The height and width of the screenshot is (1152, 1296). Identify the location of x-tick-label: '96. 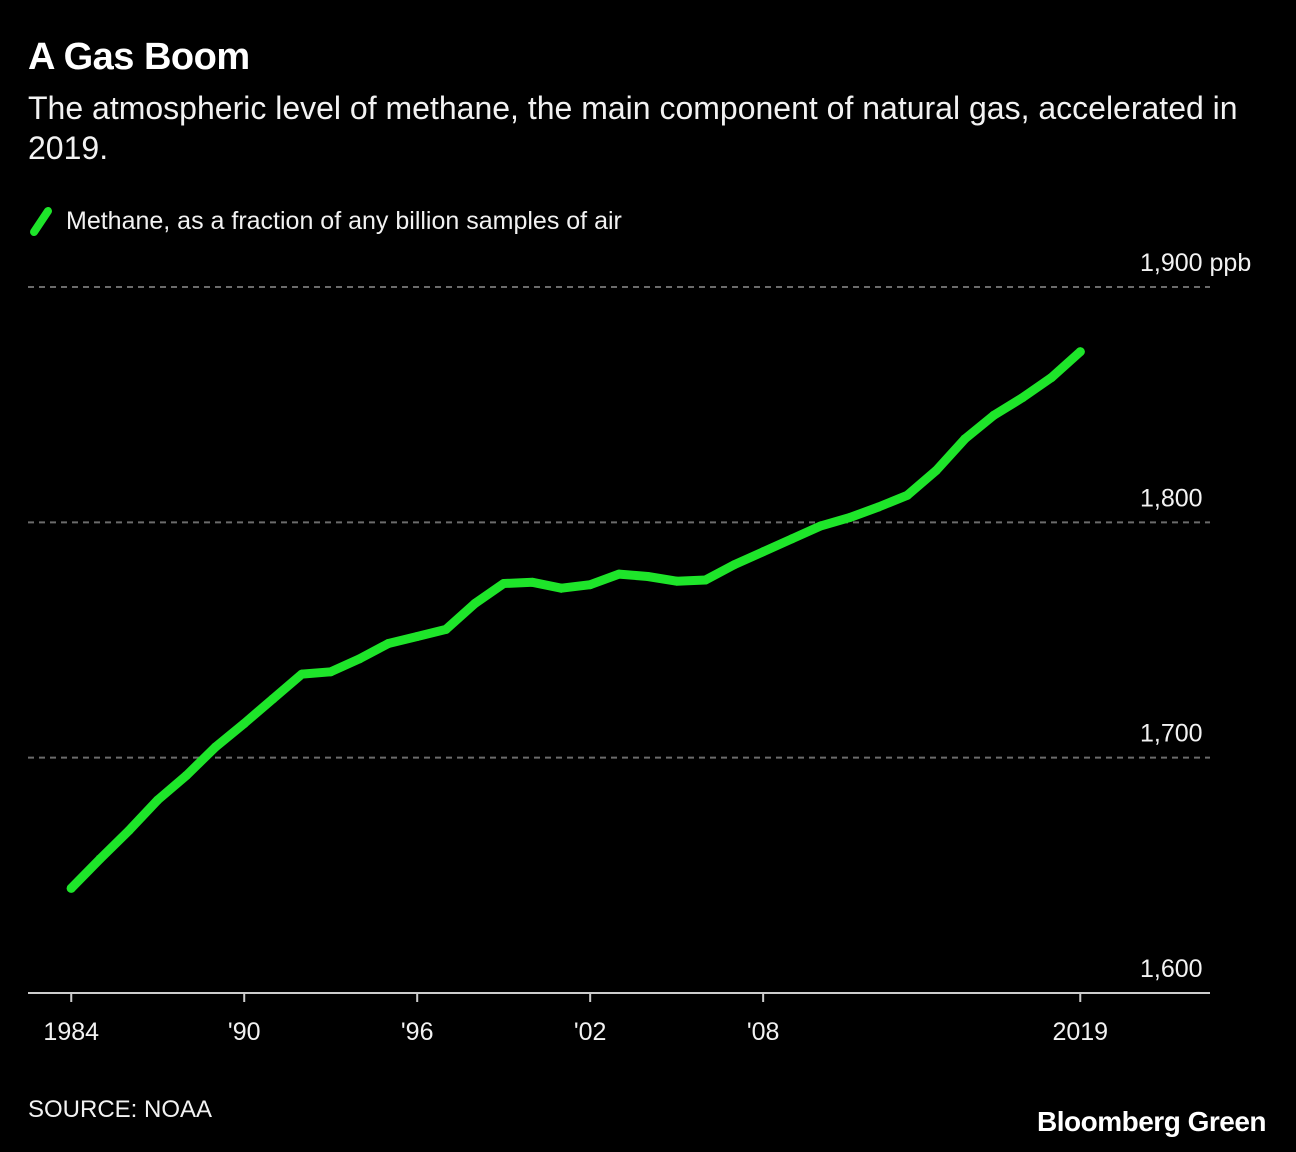
(417, 1032).